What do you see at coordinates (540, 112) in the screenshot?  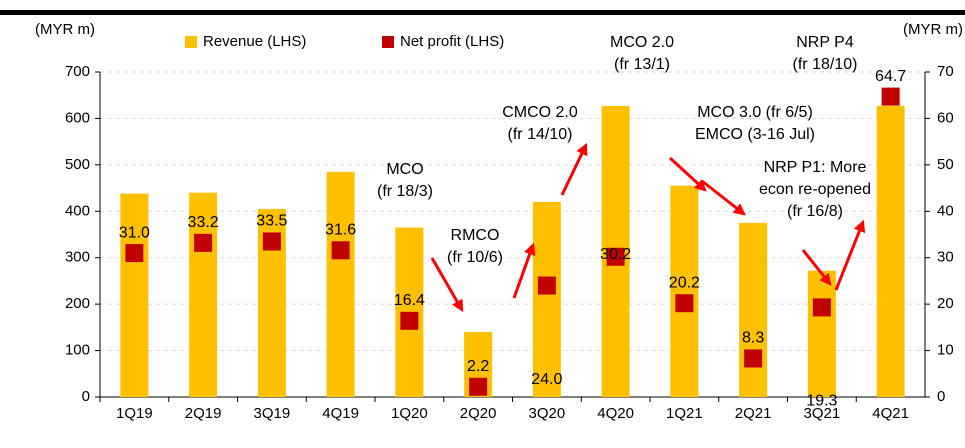 I see `annotation: CMCO 2.0` at bounding box center [540, 112].